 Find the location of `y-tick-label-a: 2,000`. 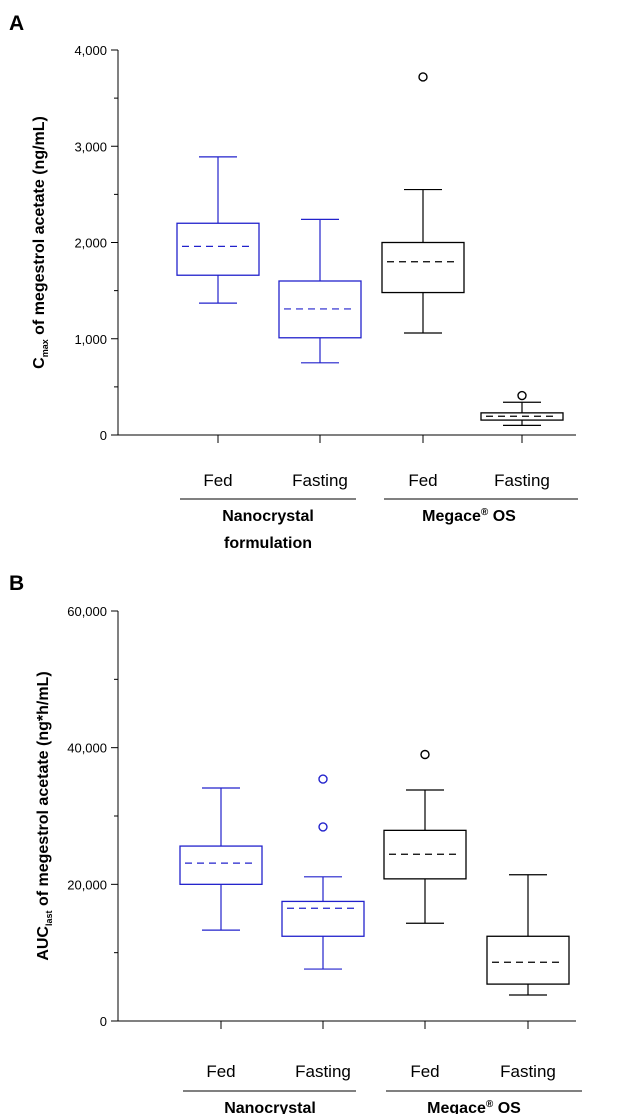

y-tick-label-a: 2,000 is located at coordinates (90, 243).